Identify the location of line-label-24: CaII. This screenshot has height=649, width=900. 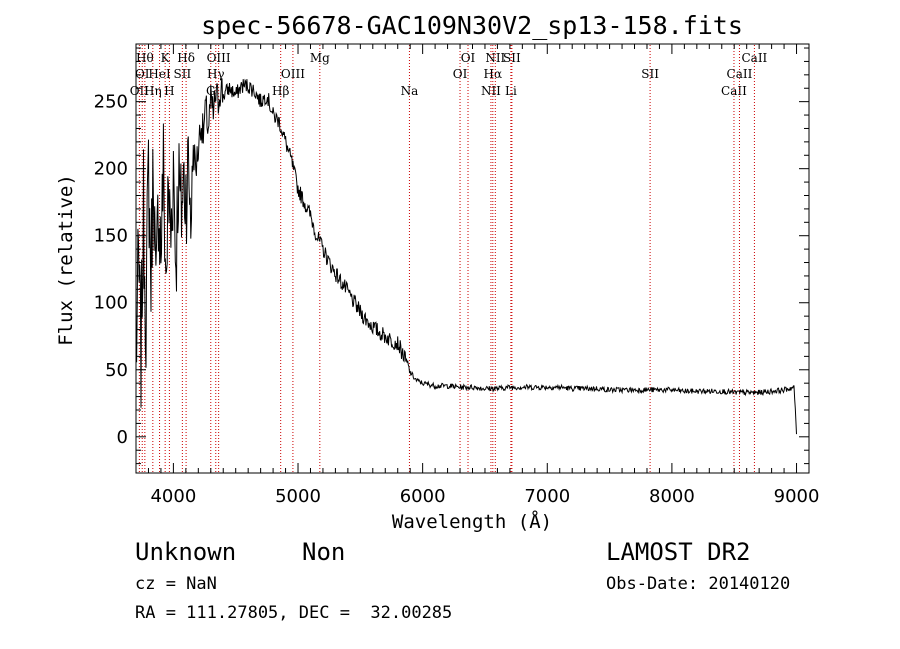
(734, 91).